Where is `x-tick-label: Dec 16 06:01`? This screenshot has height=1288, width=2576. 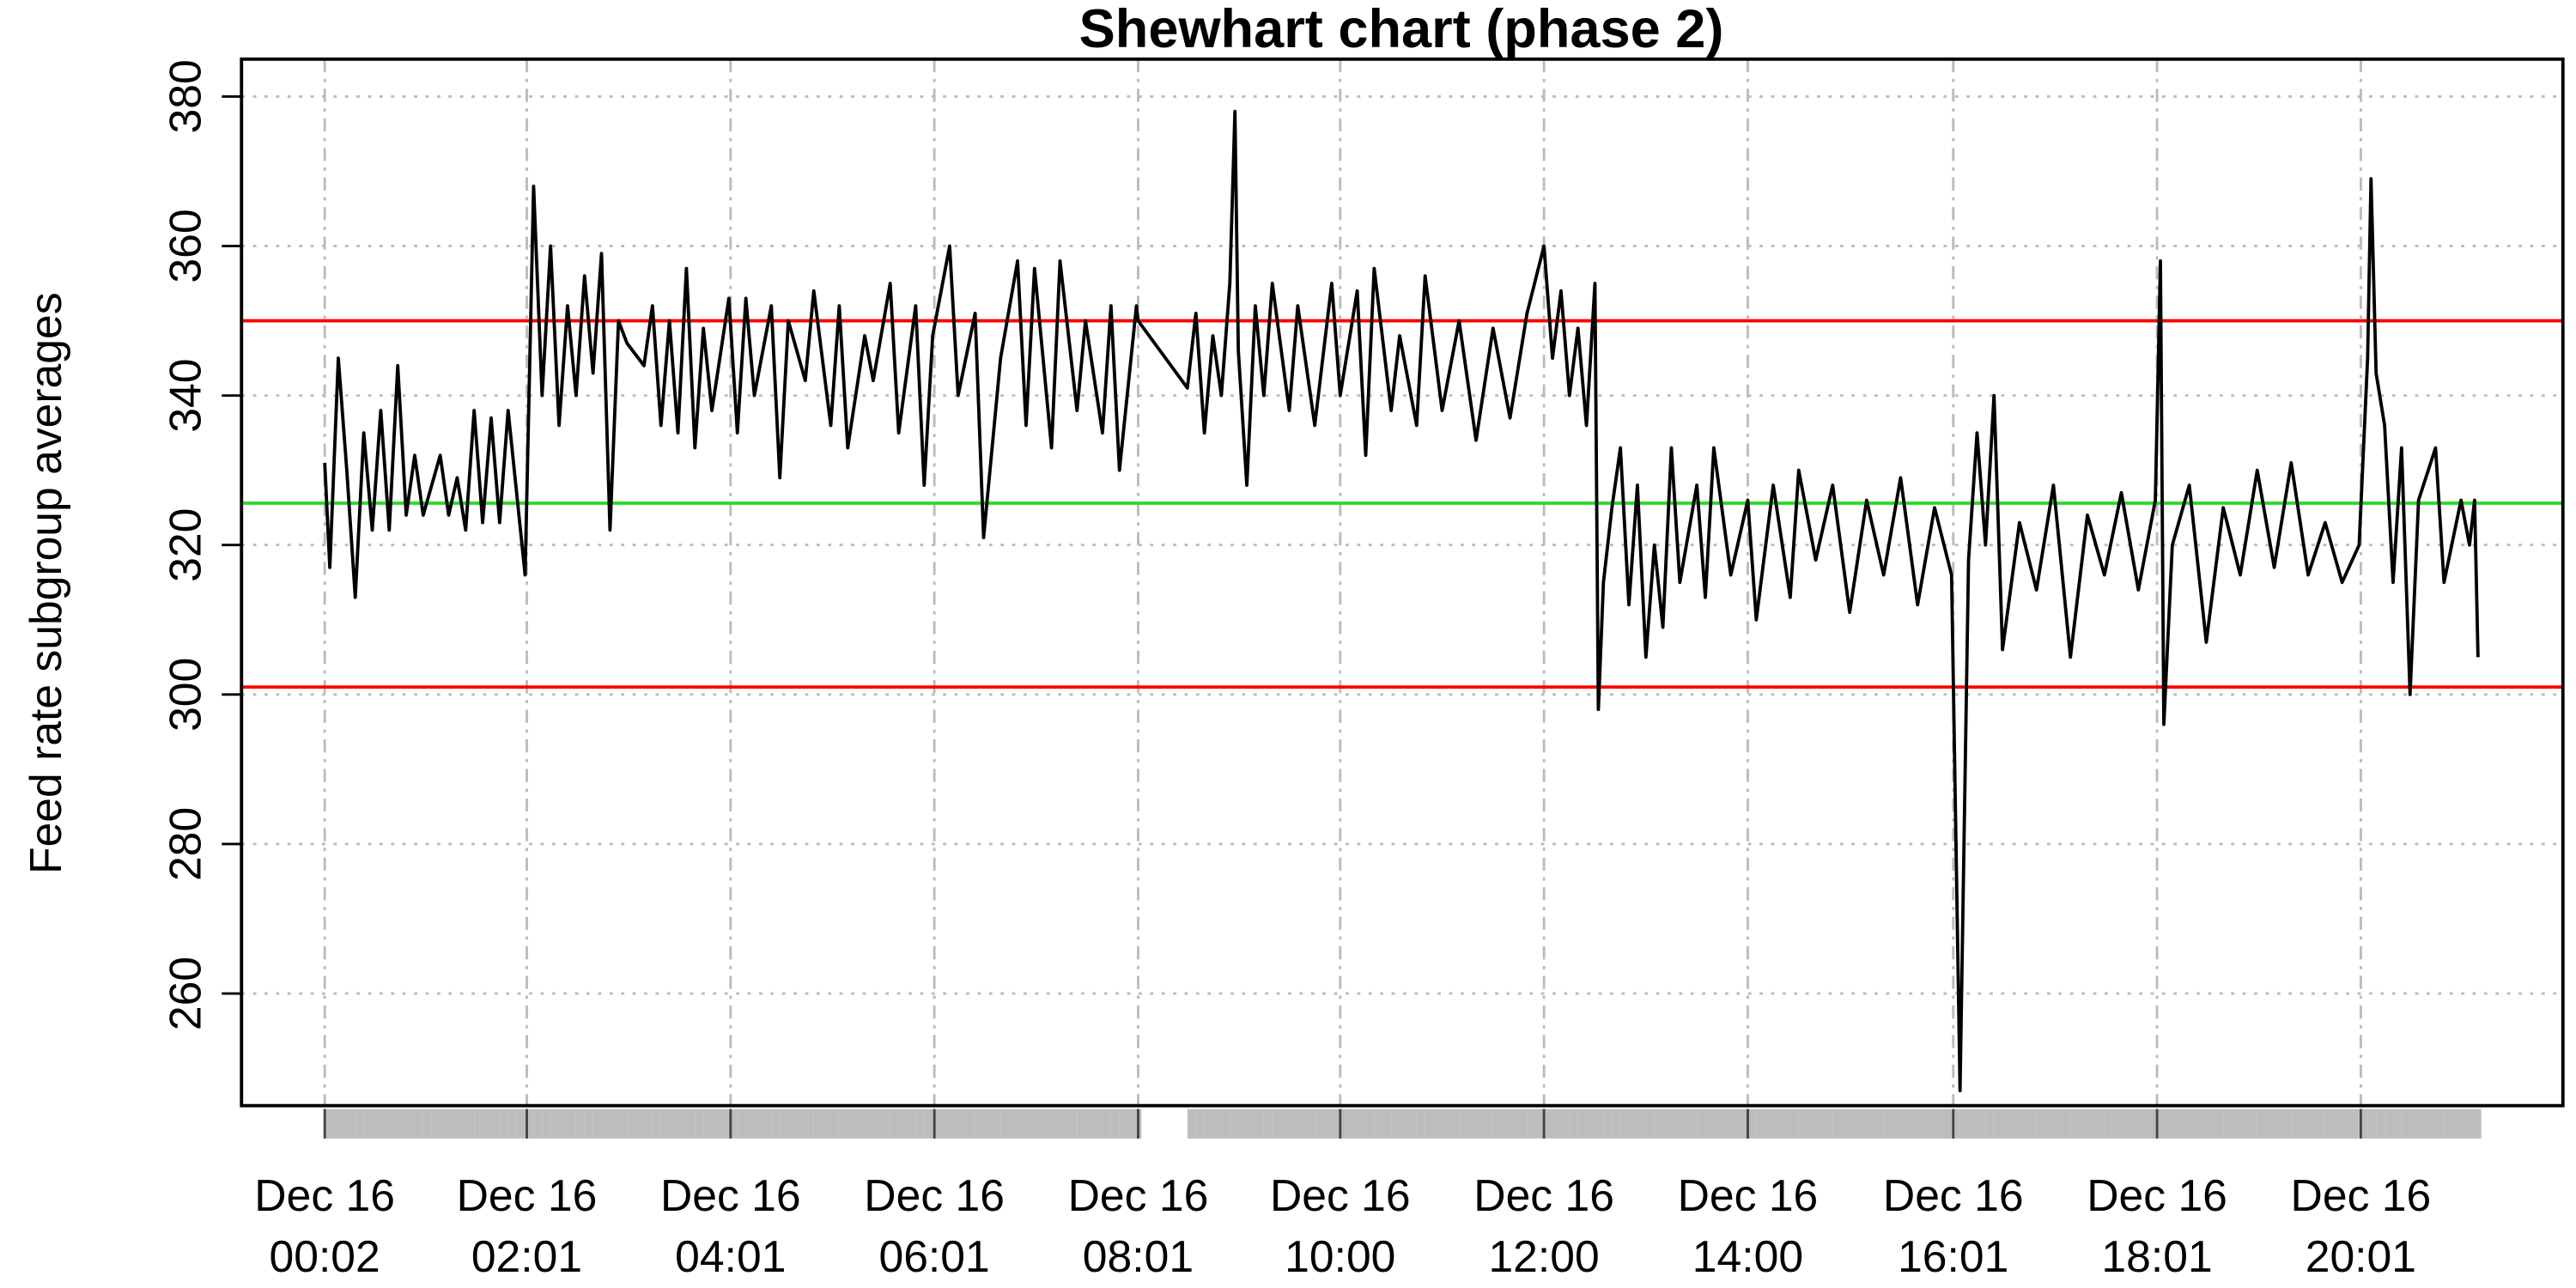
x-tick-label: Dec 16 06:01 is located at coordinates (935, 1226).